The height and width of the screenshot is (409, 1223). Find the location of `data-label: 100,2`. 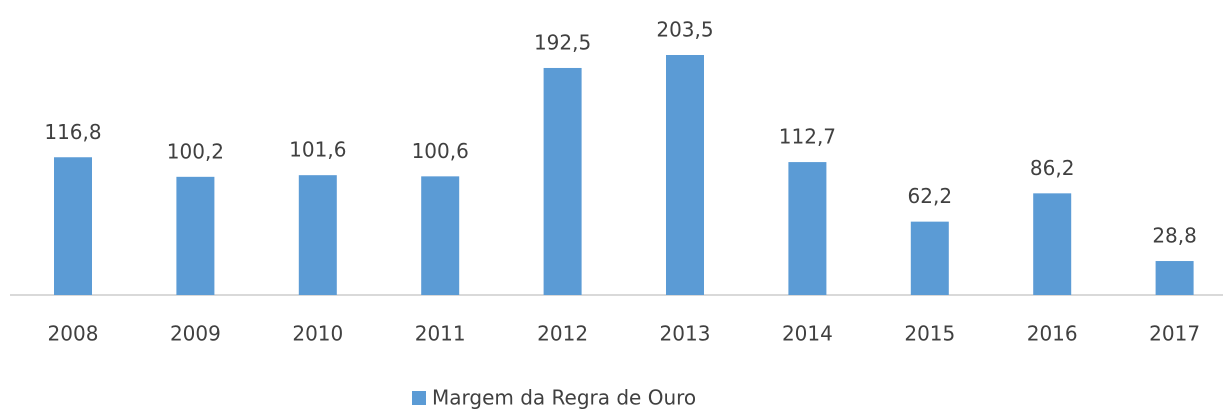

data-label: 100,2 is located at coordinates (195, 151).